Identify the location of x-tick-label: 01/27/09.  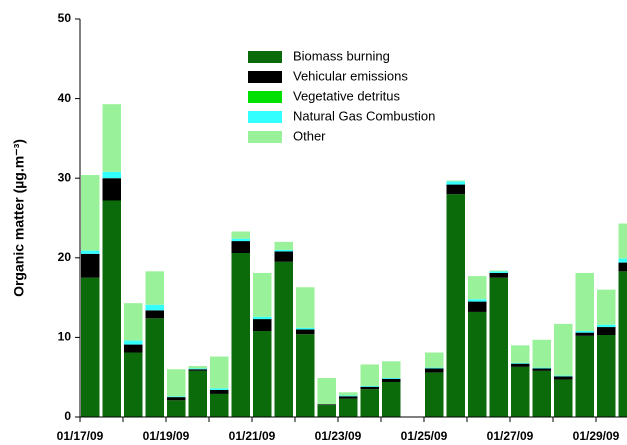
(510, 436).